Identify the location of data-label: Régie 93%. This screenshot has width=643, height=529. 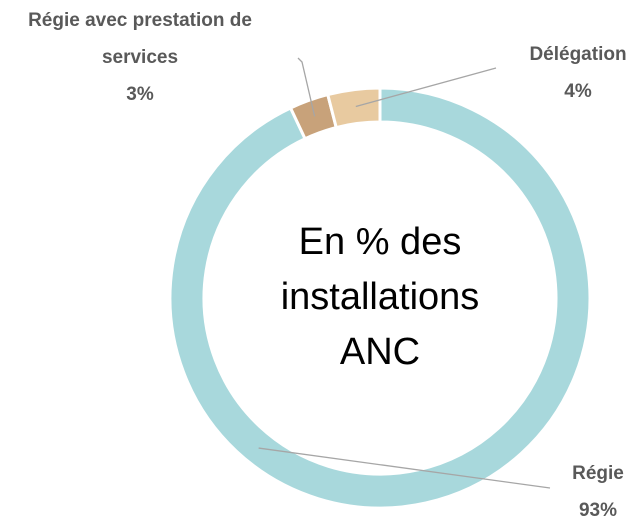
(591, 492).